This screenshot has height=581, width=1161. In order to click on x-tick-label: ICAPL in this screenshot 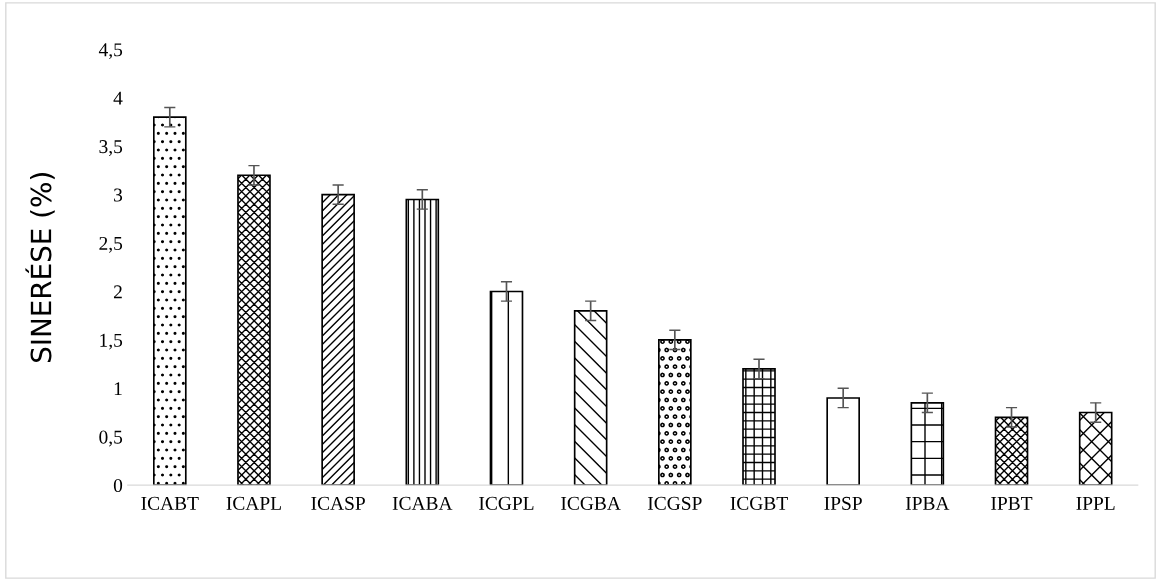, I will do `click(253, 503)`.